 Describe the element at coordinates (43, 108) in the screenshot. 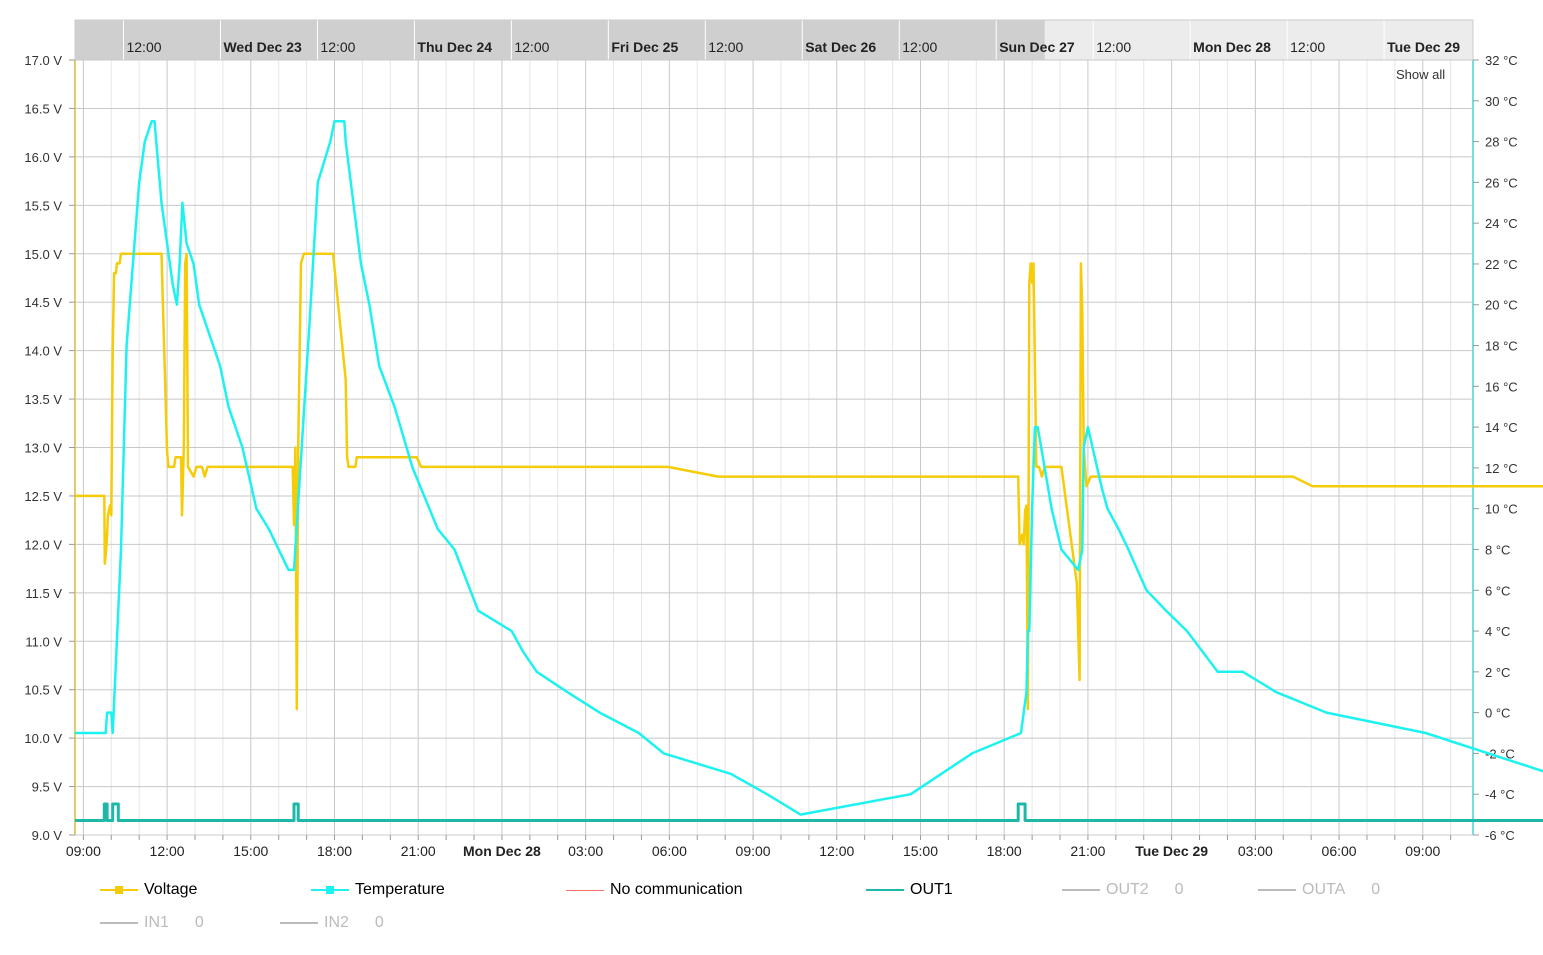

I see `y-left-tick-label: 16.5 V` at that location.